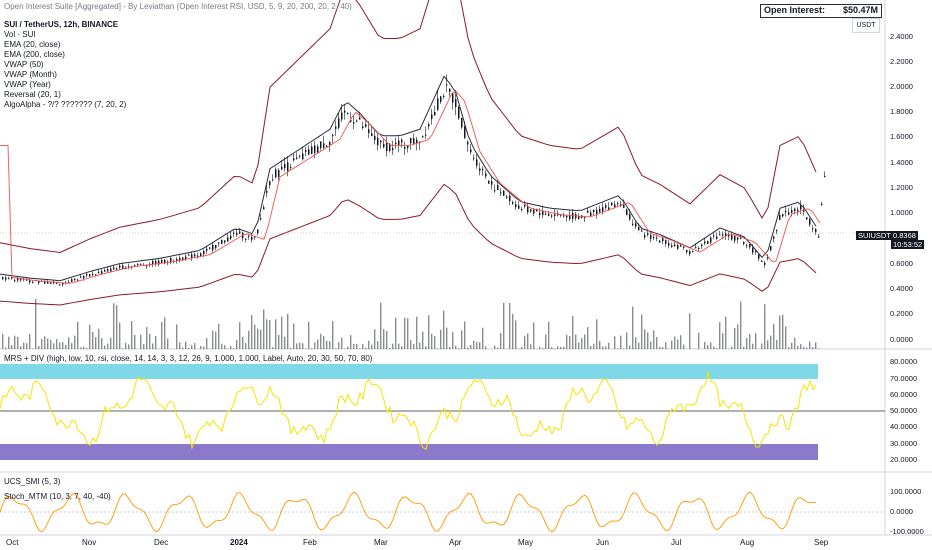 This screenshot has height=550, width=932. Describe the element at coordinates (442, 512) in the screenshot. I see `stoch-mtm-pane` at that location.